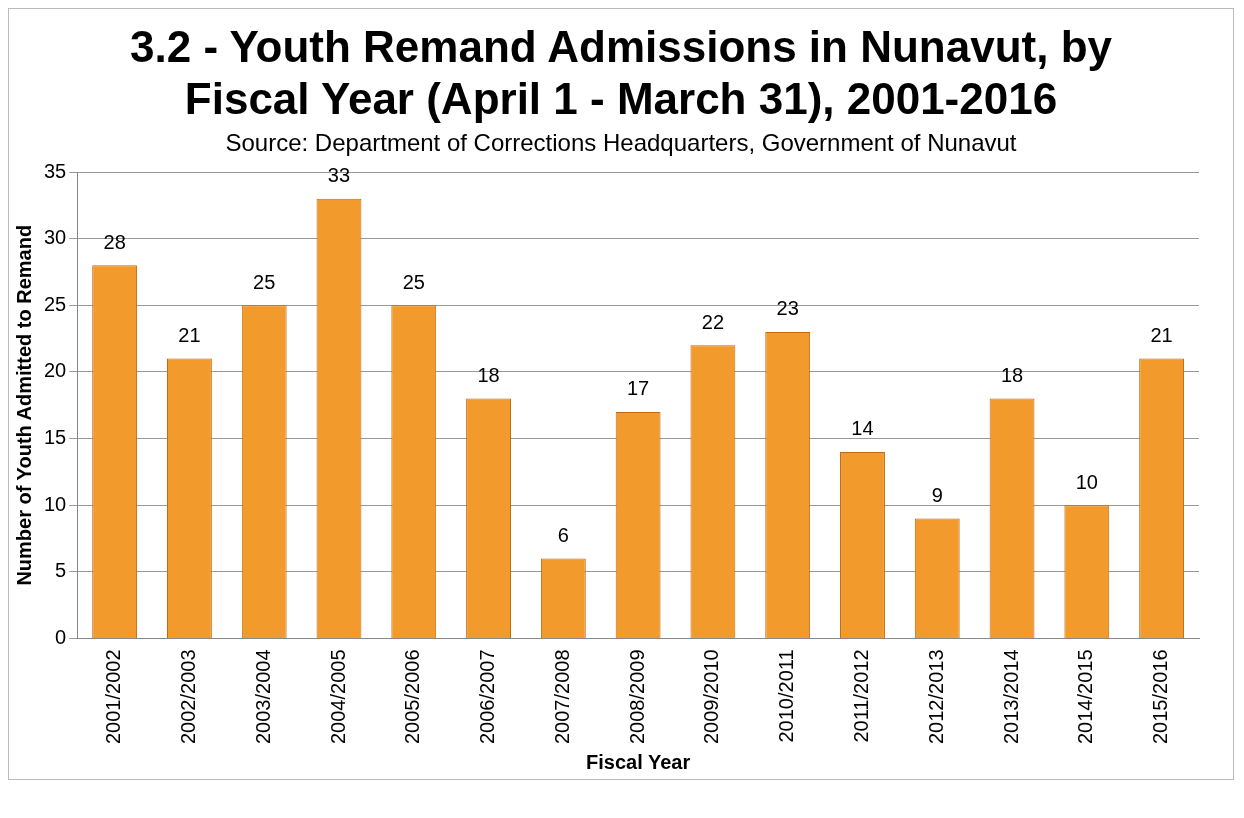 The width and height of the screenshot is (1244, 818). What do you see at coordinates (339, 175) in the screenshot?
I see `data-label: 33` at bounding box center [339, 175].